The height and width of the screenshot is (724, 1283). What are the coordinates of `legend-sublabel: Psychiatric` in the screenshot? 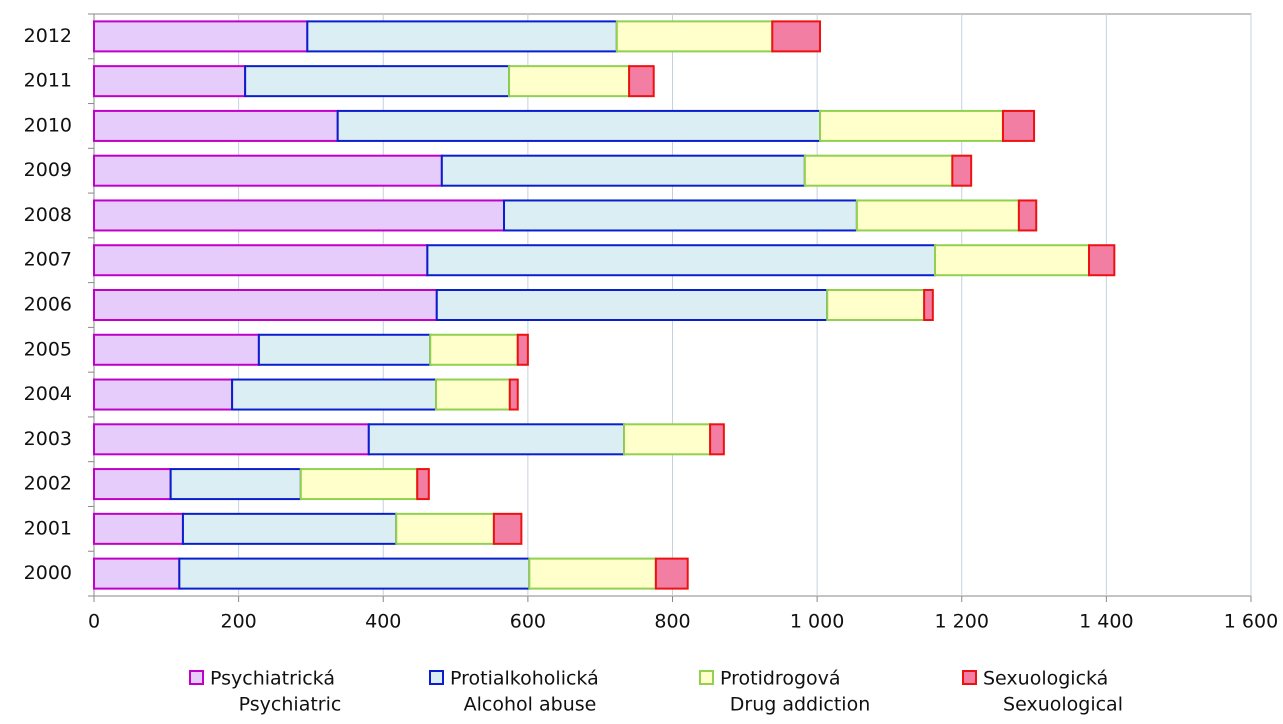 It's located at (290, 705).